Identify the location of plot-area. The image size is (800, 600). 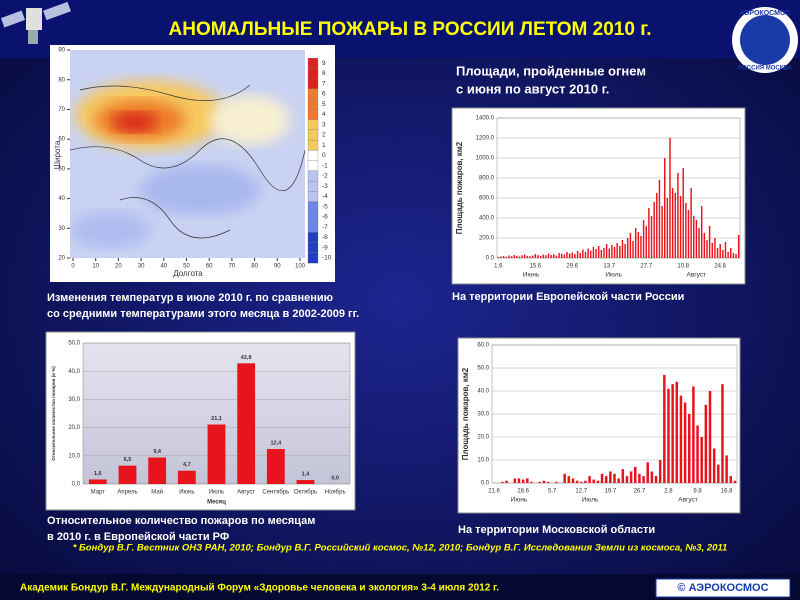
(618, 188).